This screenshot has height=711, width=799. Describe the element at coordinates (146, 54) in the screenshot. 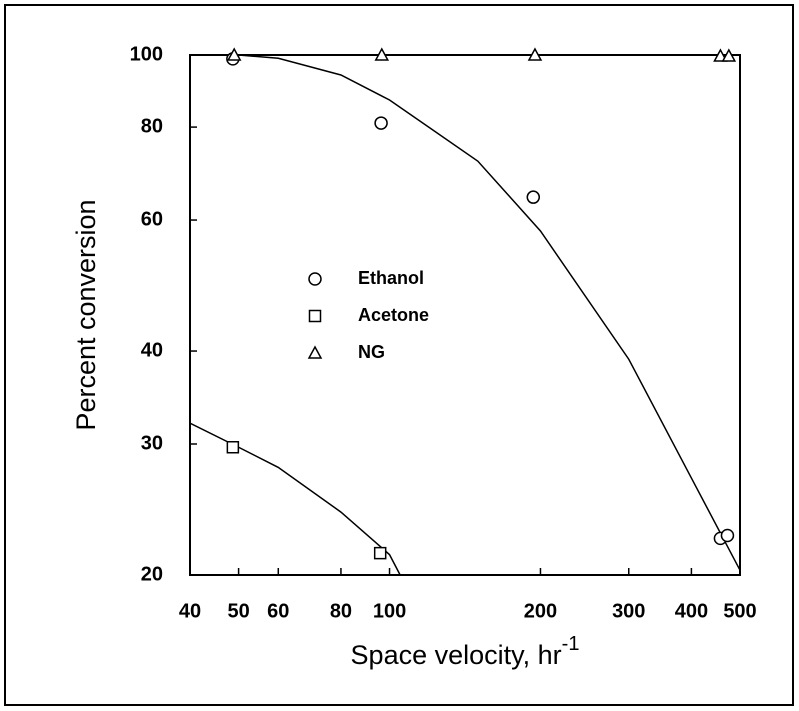

I see `y-tick-label: 100` at that location.